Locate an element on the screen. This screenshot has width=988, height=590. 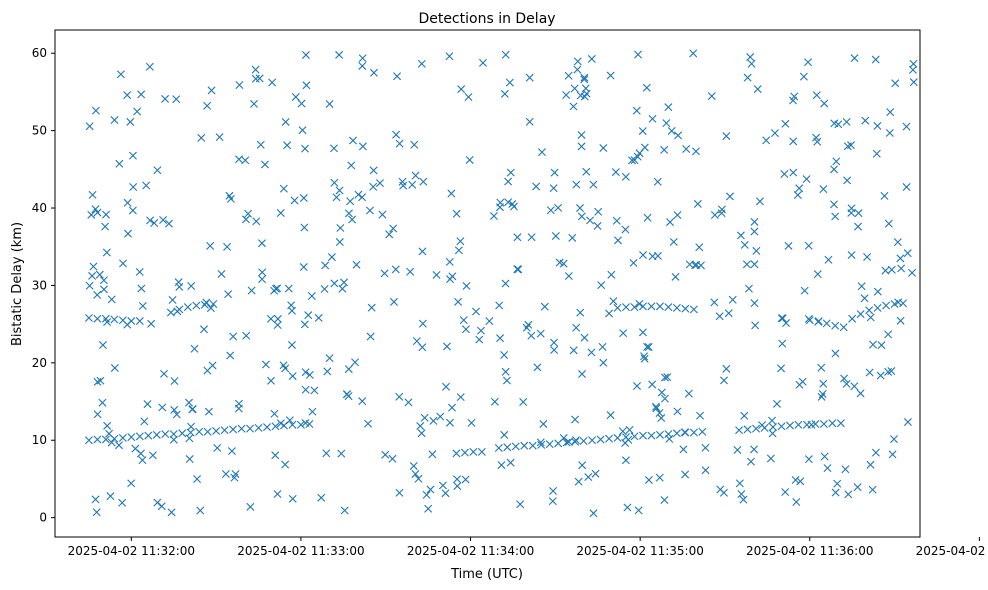
y-tick-label: 10 is located at coordinates (39, 440).